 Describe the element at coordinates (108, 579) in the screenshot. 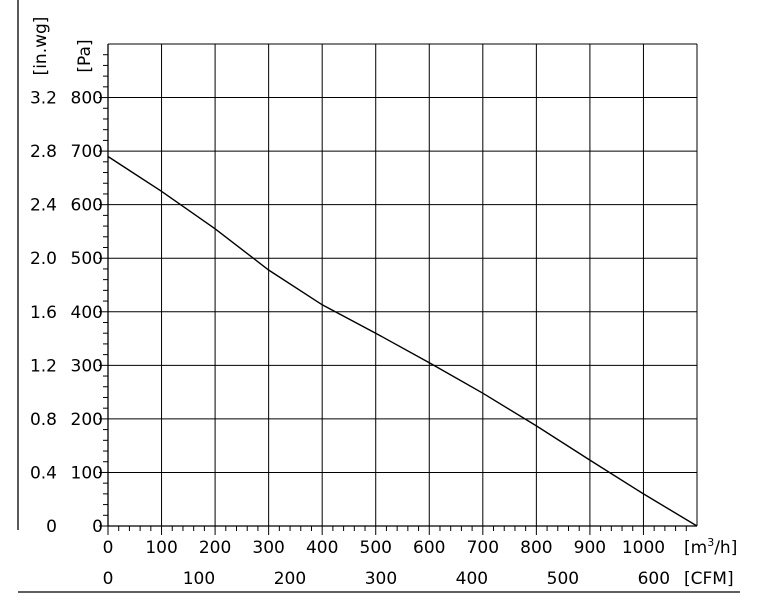

I see `x-tick-label-cfm: 0` at that location.